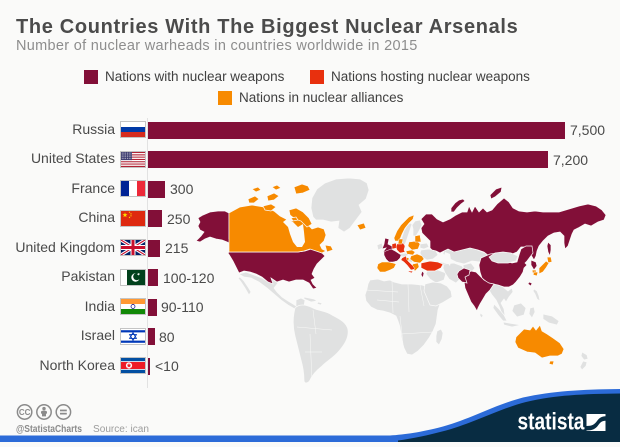 The image size is (620, 447). I want to click on svg-text: Source: ican, so click(121, 429).